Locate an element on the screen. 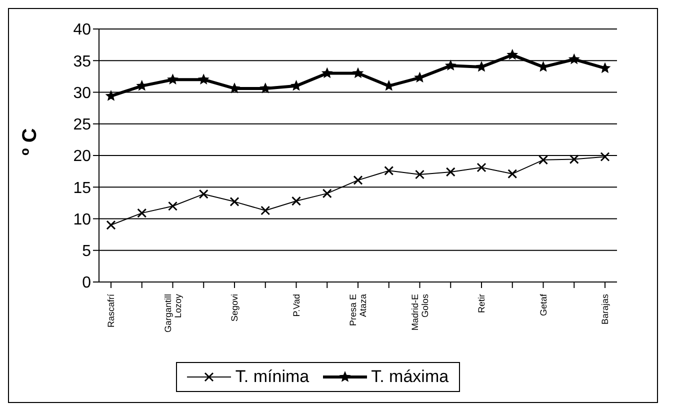 This screenshot has height=409, width=674. legend-label: T. máxima is located at coordinates (410, 377).